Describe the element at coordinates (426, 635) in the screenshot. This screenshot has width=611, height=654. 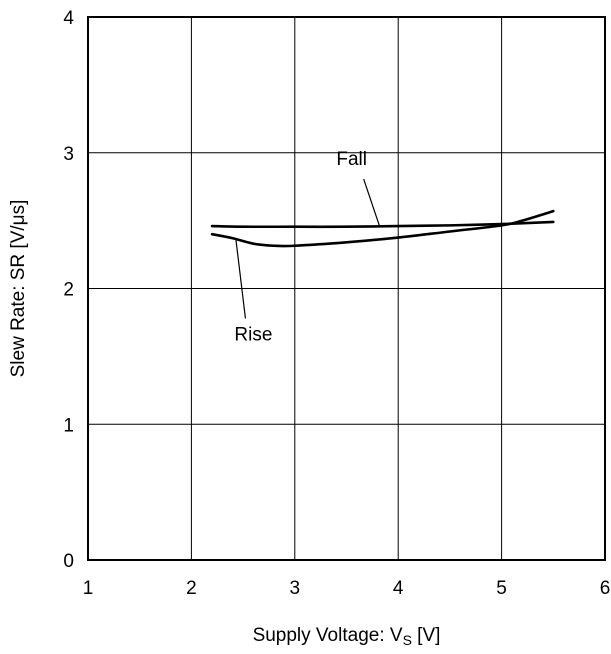
I see `x-axis-label-unit: [V]` at that location.